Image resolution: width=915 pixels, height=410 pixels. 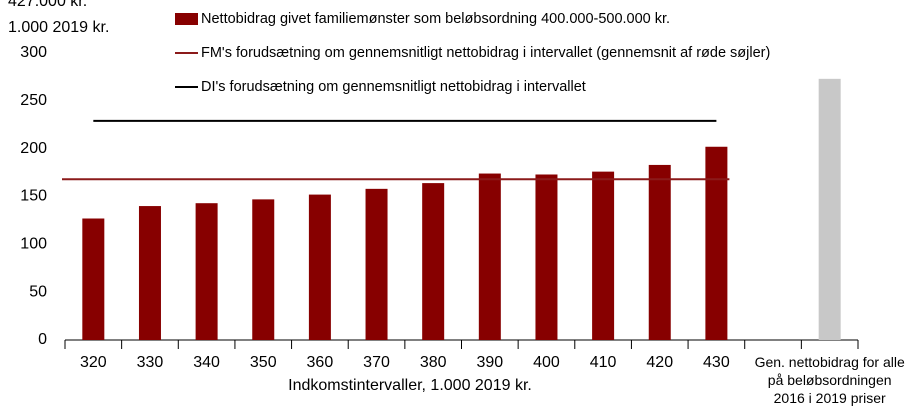 What do you see at coordinates (42, 339) in the screenshot?
I see `y-tick-label: 0` at bounding box center [42, 339].